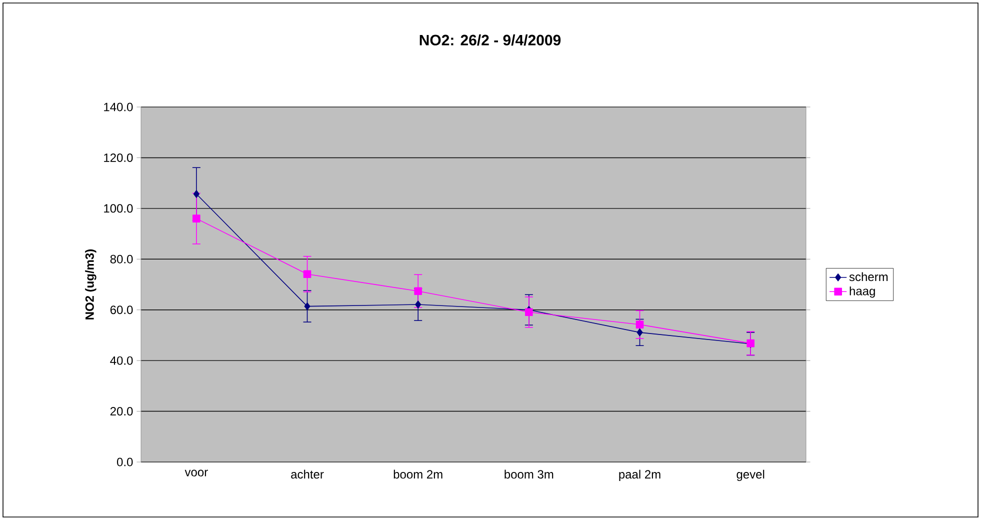 The image size is (981, 520). I want to click on y-tick-label: 120.0, so click(118, 157).